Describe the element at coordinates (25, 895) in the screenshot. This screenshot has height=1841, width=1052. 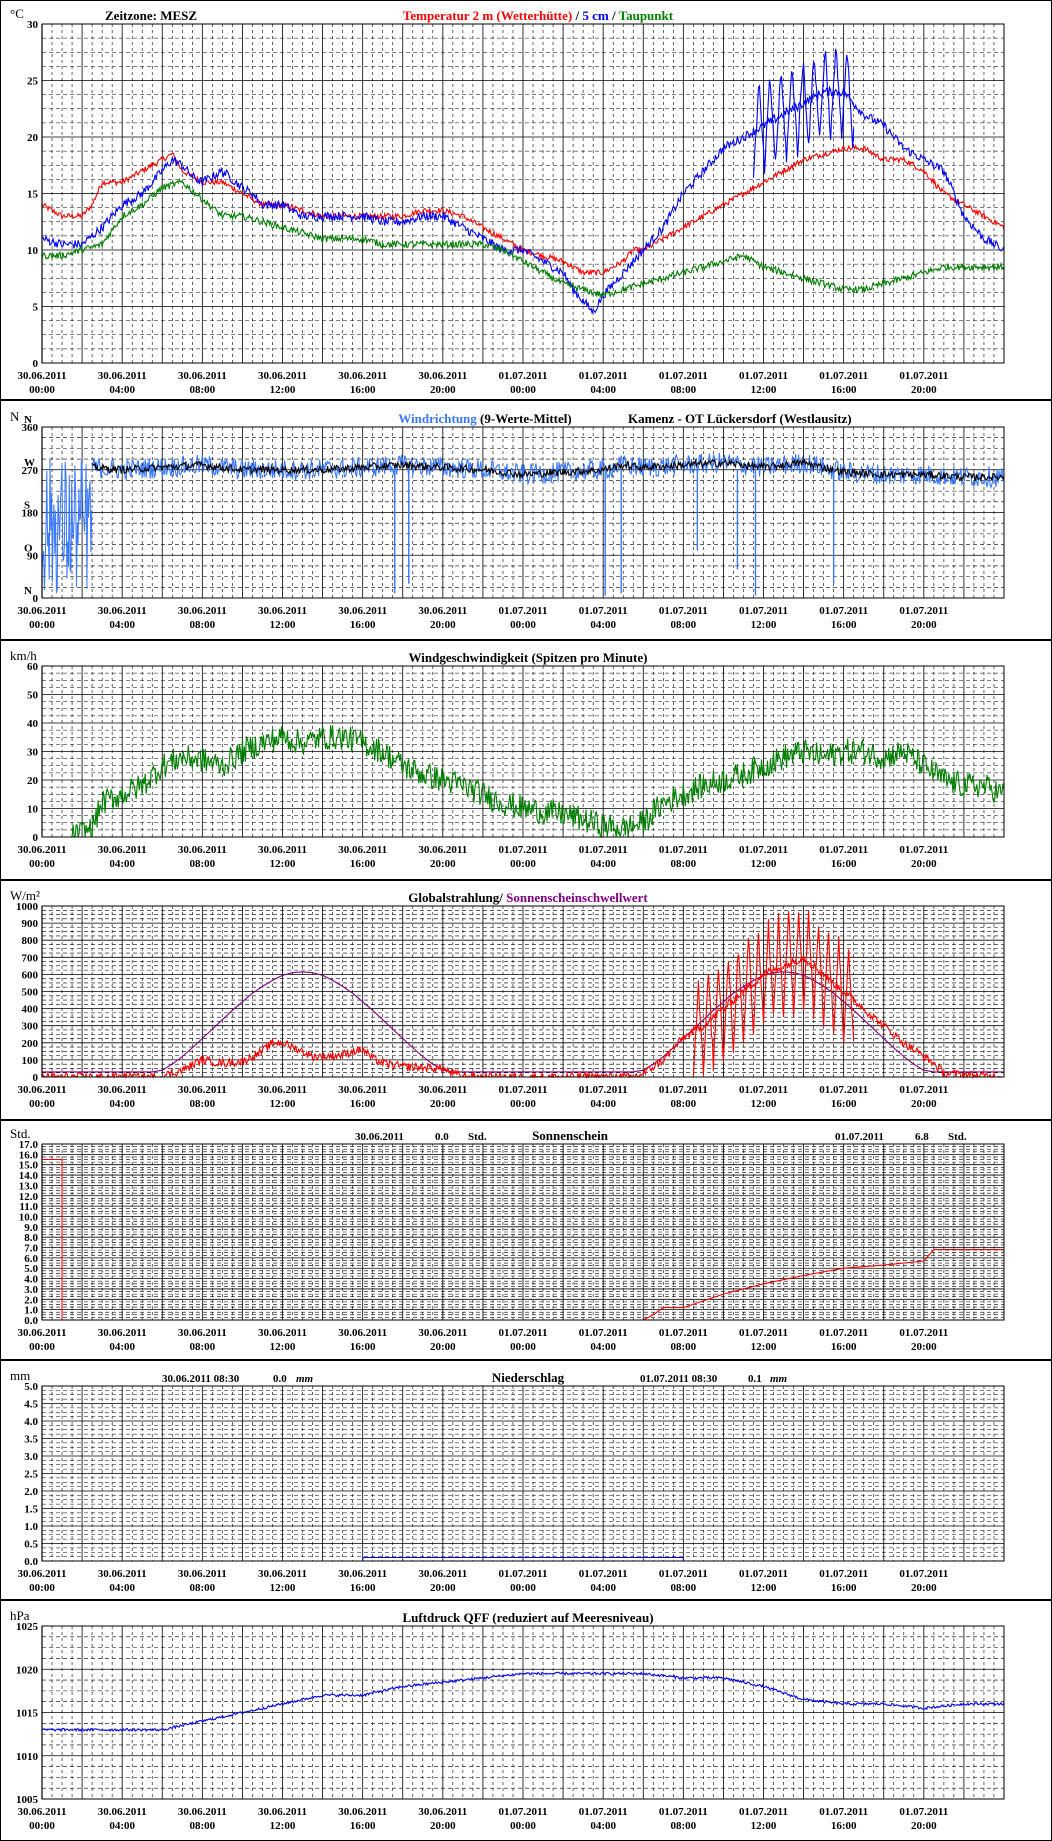
I see `y-unit: W/m²` at that location.